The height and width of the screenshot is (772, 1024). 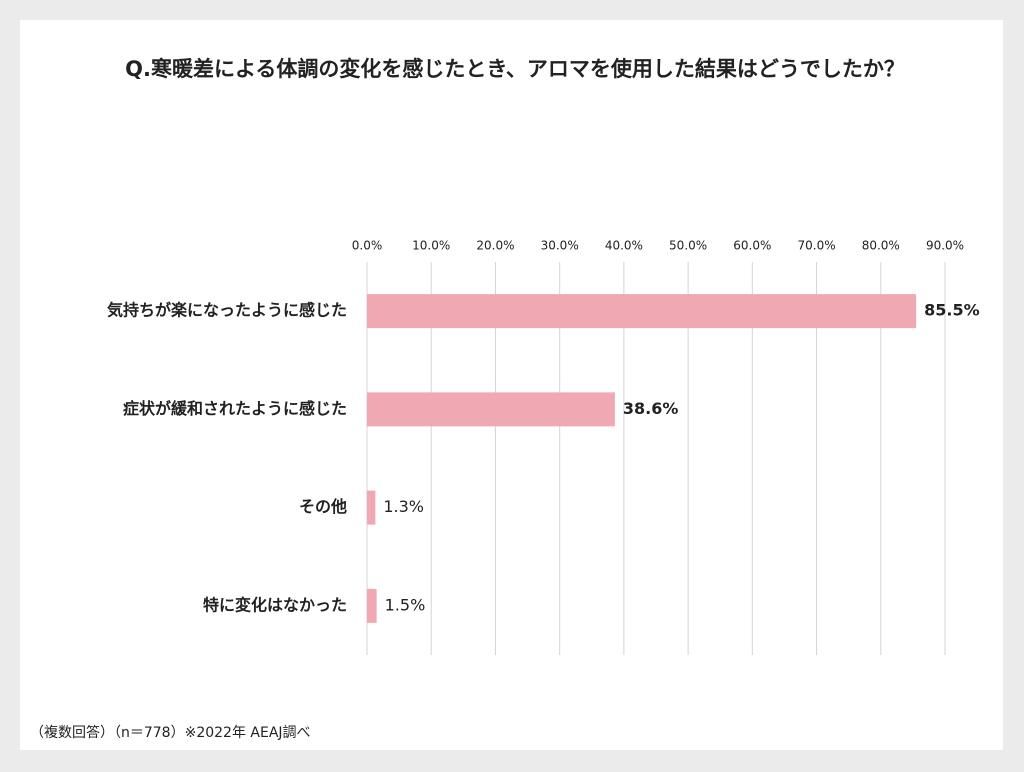 What do you see at coordinates (235, 408) in the screenshot?
I see `y-tick-label: 症状が緩和されたように感じた` at bounding box center [235, 408].